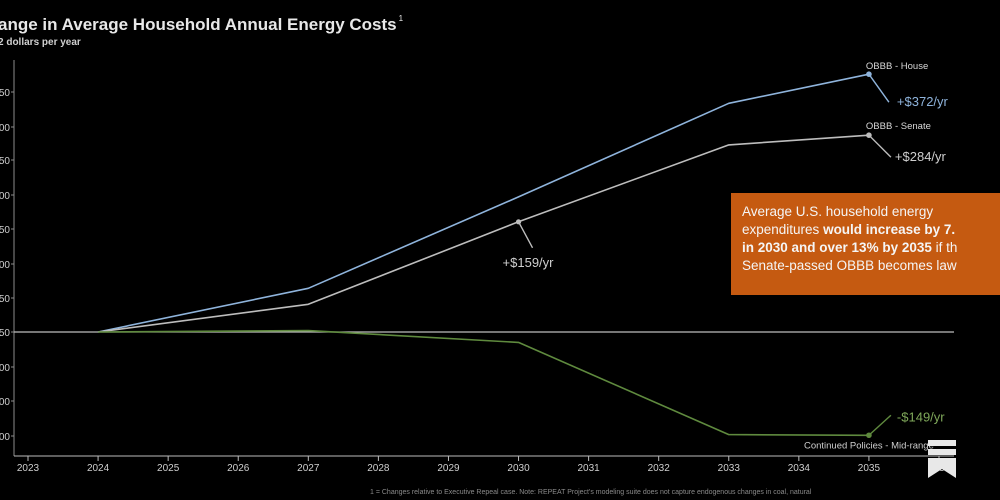  I want to click on x-tick-label: 2031, so click(588, 468).